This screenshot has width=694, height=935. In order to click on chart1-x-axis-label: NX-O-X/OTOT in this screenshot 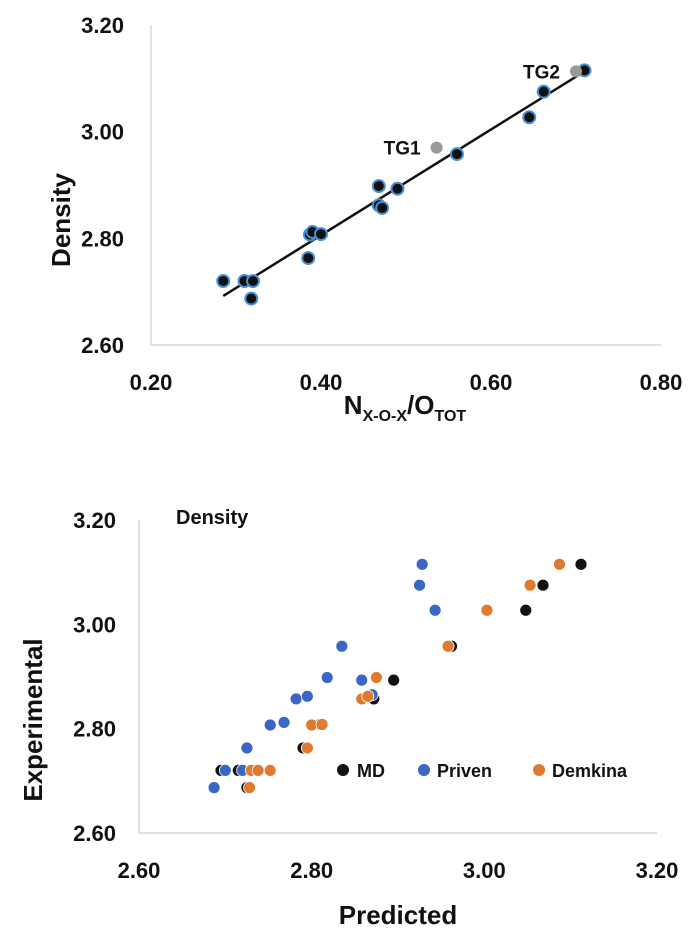, I will do `click(405, 407)`.